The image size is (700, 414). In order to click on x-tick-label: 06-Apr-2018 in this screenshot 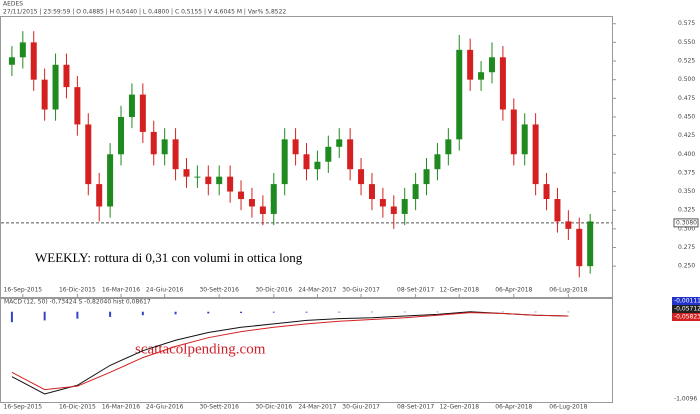, I will do `click(513, 407)`.